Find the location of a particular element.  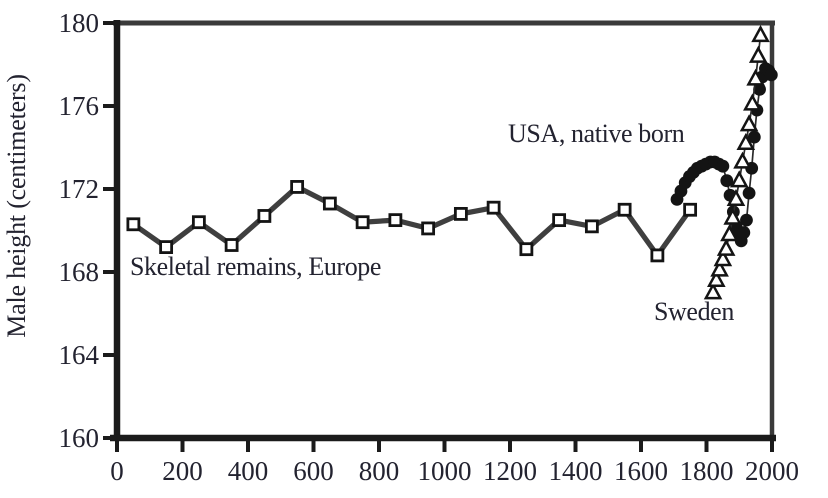

y-tick-label: 164 is located at coordinates (79, 355).